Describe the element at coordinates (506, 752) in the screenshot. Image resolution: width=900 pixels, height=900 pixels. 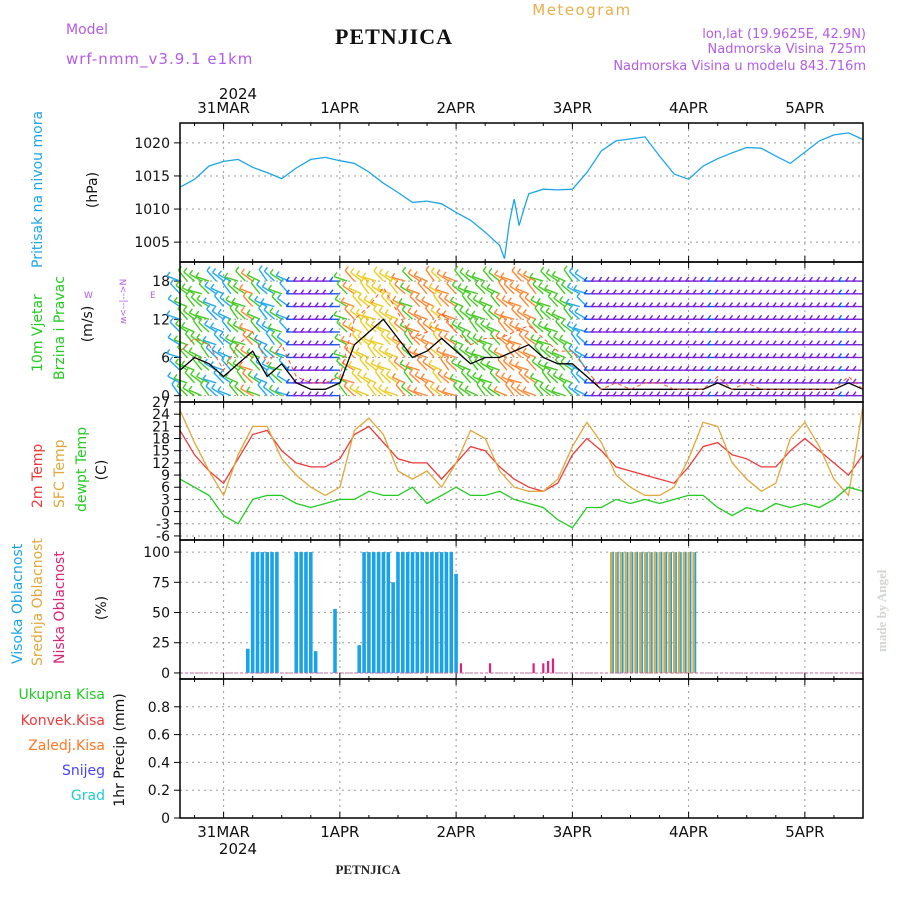
I see `precip-panel: 00.20.40.60.8` at that location.